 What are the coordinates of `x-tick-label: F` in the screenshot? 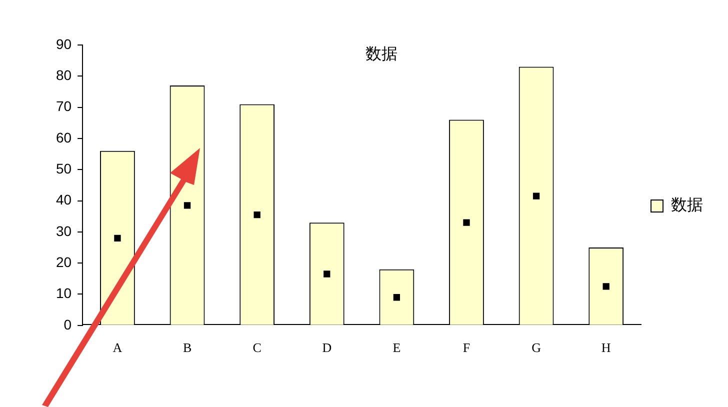 It's located at (466, 347).